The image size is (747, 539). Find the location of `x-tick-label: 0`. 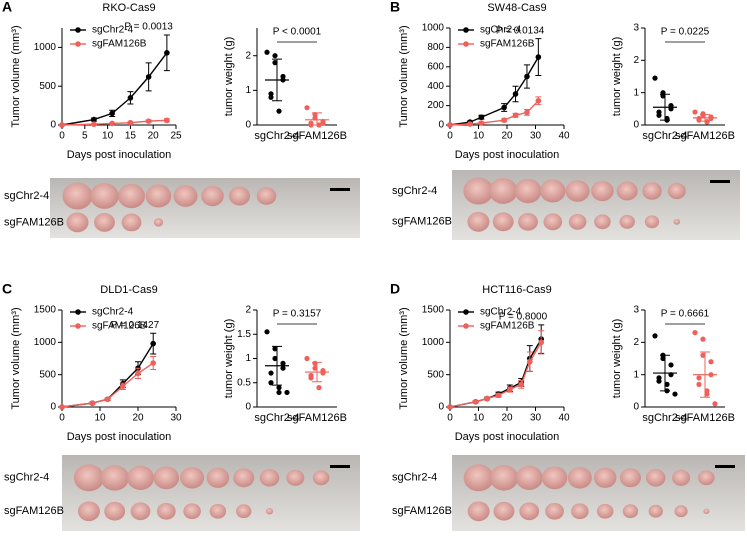

x-tick-label: 0 is located at coordinates (450, 418).